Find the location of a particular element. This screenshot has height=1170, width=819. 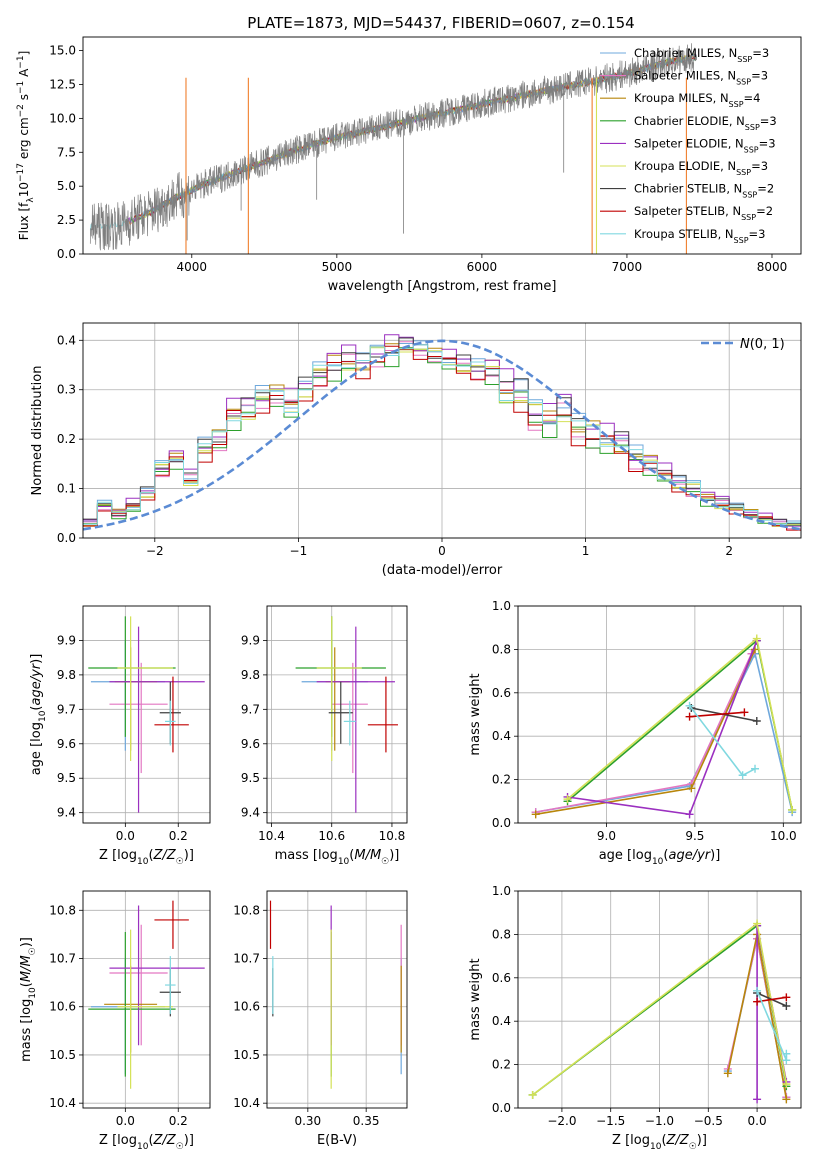

y-tick-label: 10.6 is located at coordinates (62, 1007).